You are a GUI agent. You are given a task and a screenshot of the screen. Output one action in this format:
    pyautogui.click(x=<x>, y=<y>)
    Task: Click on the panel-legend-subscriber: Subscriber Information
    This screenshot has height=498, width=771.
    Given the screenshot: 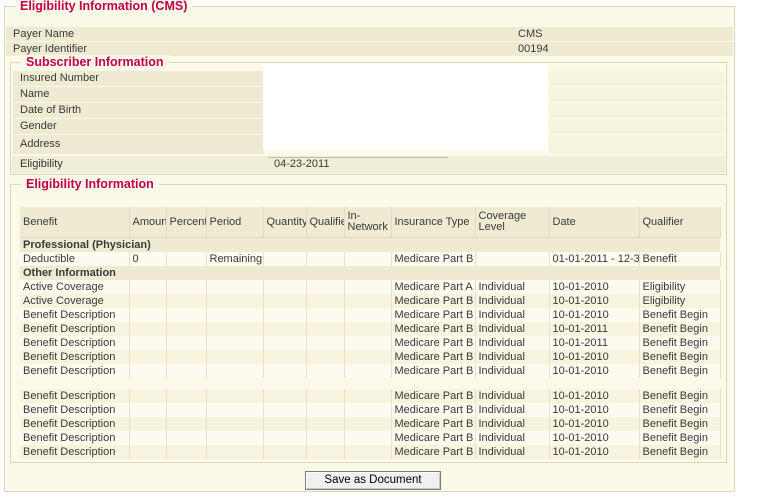 What is the action you would take?
    pyautogui.click(x=95, y=62)
    